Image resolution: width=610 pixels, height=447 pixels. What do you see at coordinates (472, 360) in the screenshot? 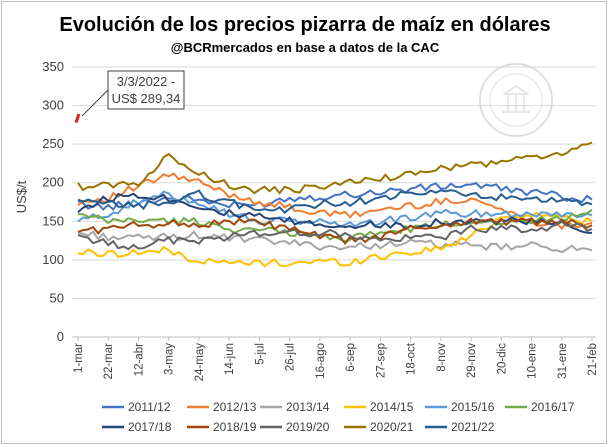
I see `x-tick-label: 29-nov` at bounding box center [472, 360].